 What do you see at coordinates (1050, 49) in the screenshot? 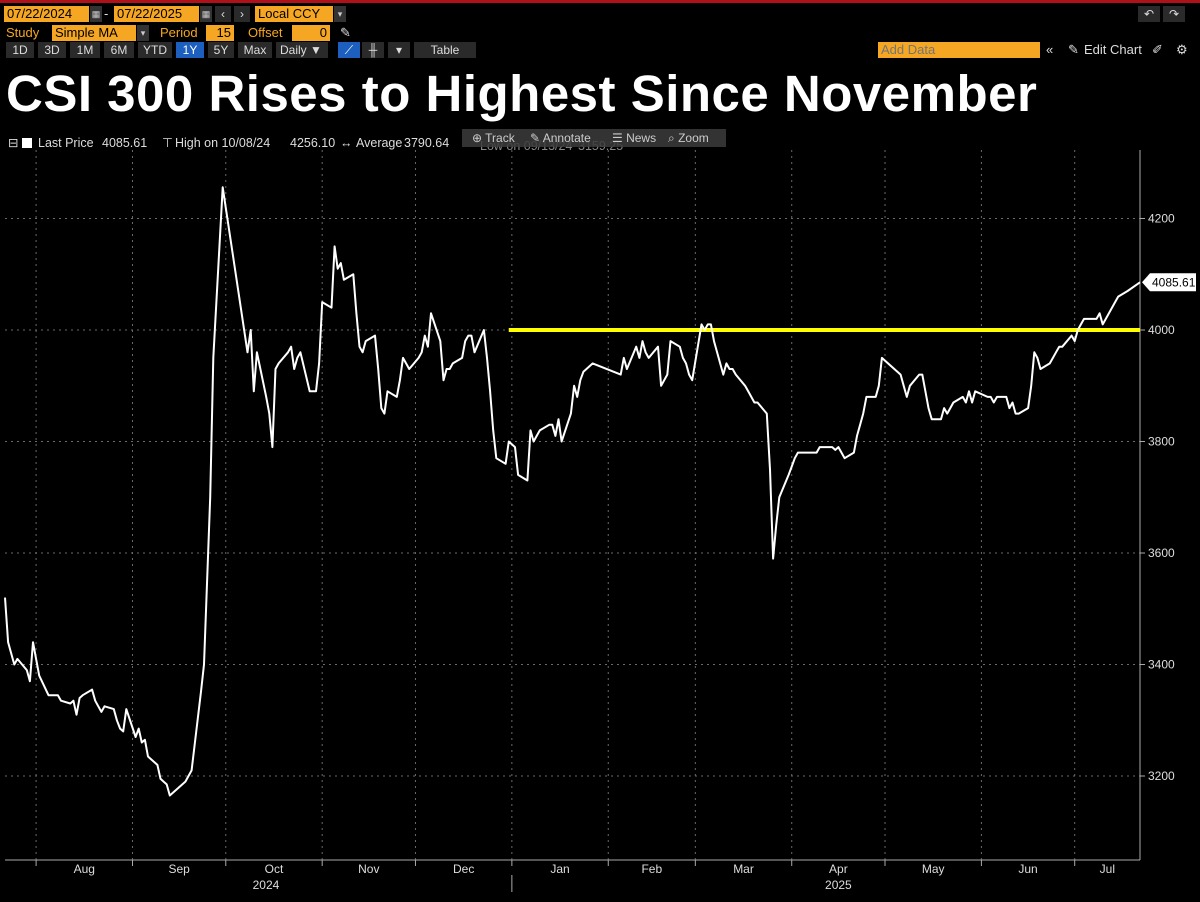
I see `collapse-icon: «` at bounding box center [1050, 49].